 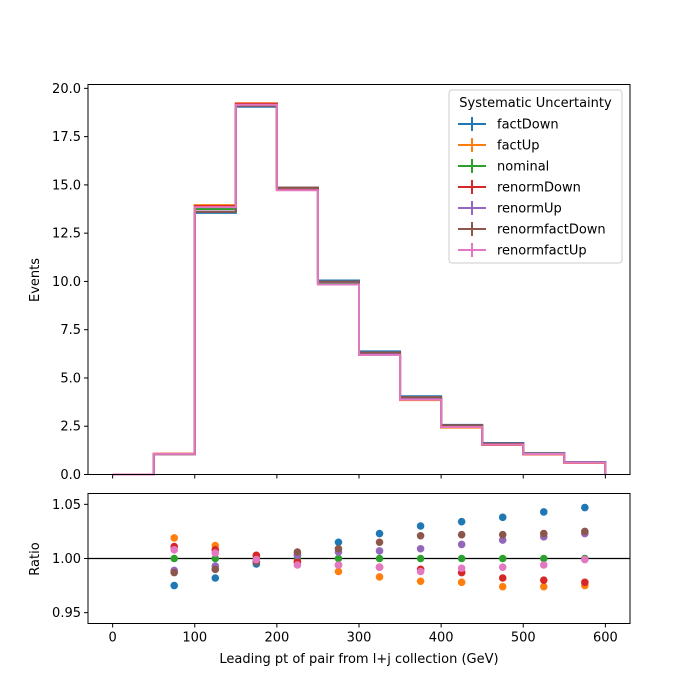 I want to click on top-y-axis-label: Events, so click(x=35, y=280).